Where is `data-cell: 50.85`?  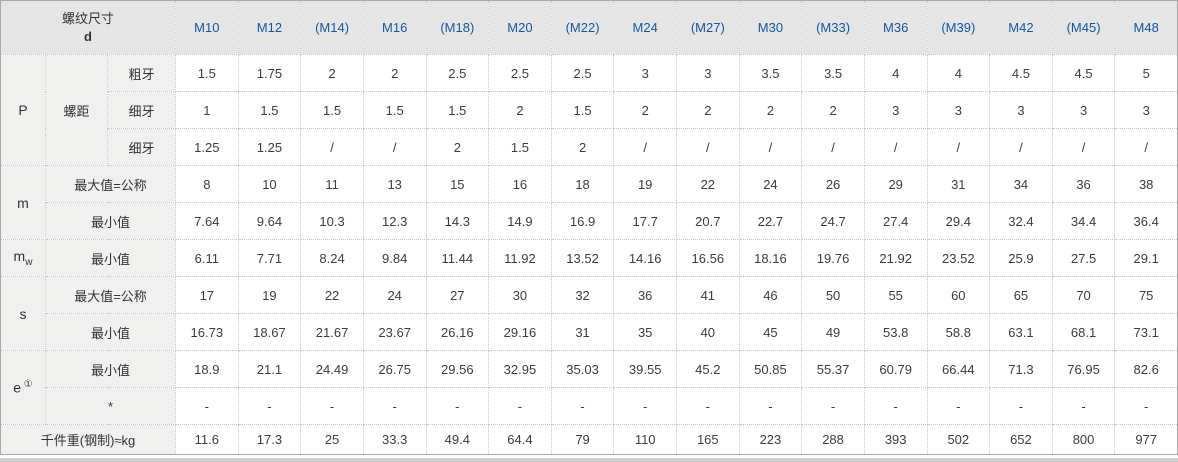
data-cell: 50.85 is located at coordinates (770, 369).